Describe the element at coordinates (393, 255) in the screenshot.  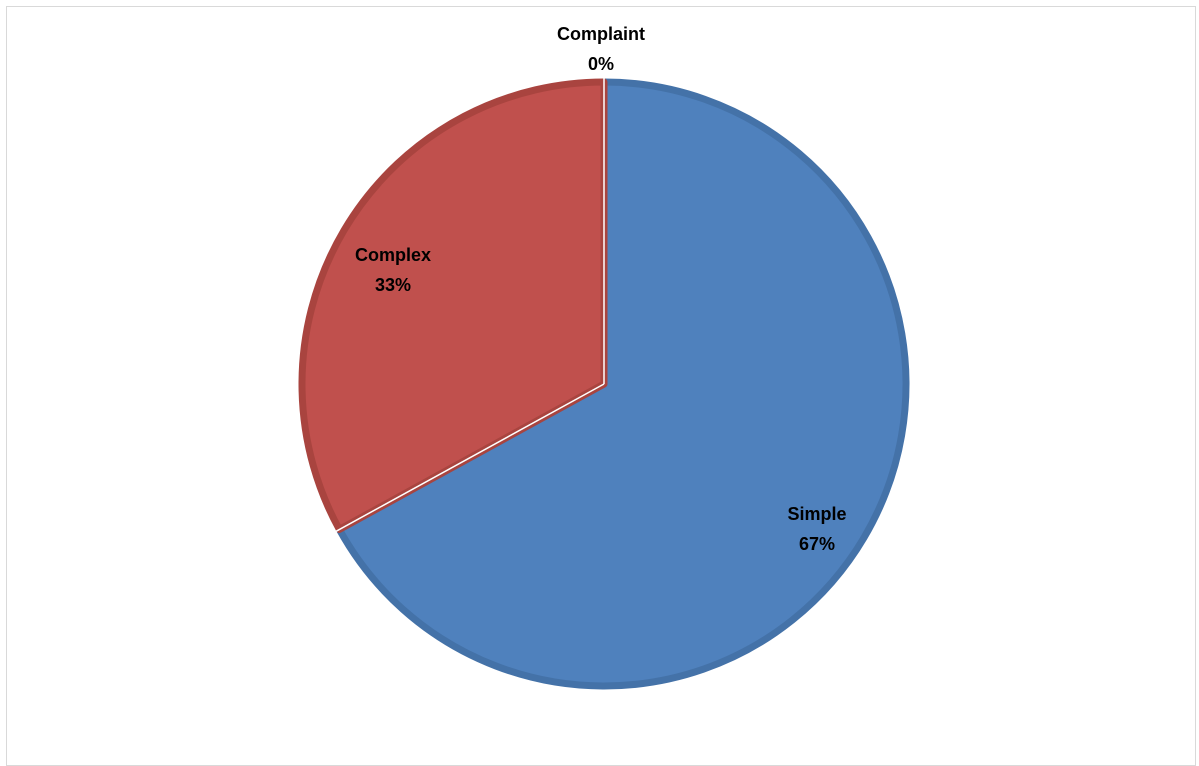
I see `data-label-category: Complex` at that location.